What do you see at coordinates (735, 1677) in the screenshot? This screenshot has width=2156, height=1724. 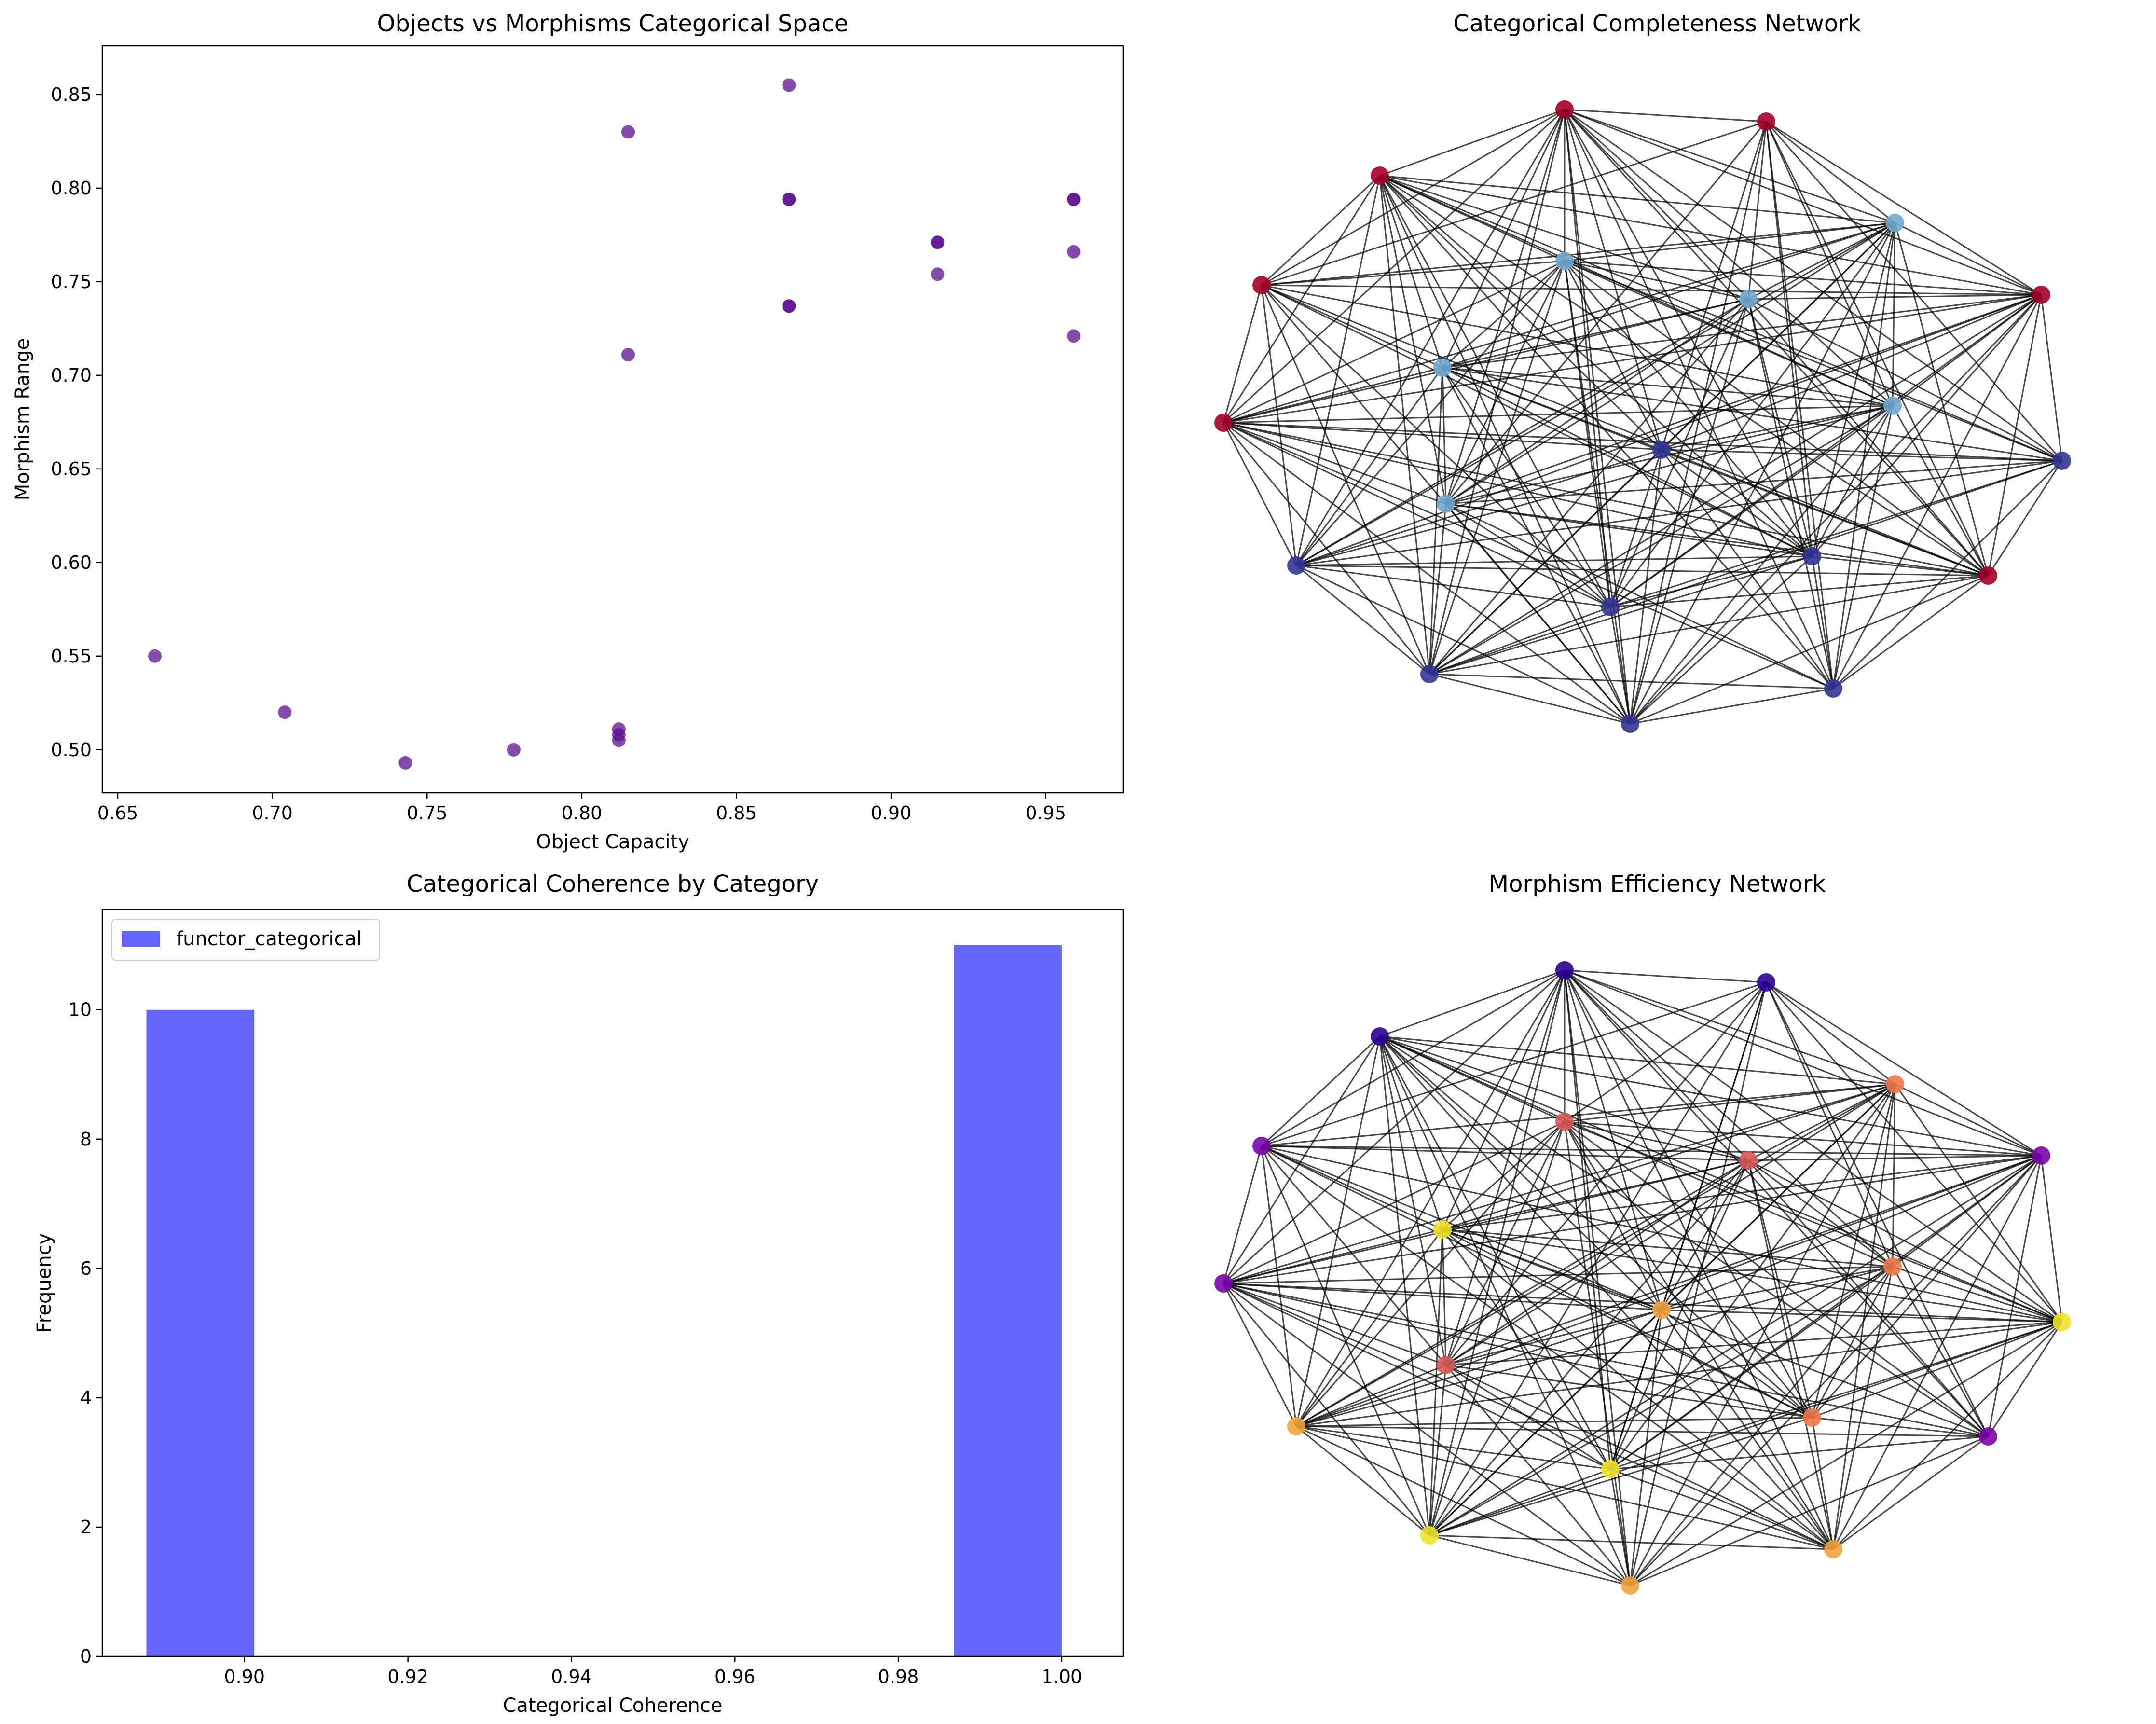 I see `x-tick-label: 0.96` at bounding box center [735, 1677].